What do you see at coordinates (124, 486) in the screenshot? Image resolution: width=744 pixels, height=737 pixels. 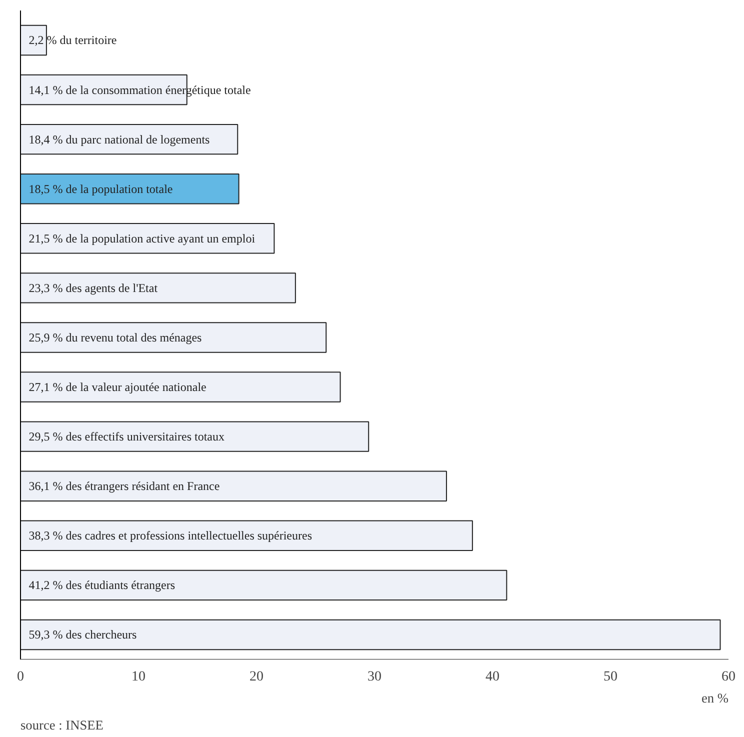 I see `y-tick-label: 36,1 % des étrangers résidant en France` at bounding box center [124, 486].